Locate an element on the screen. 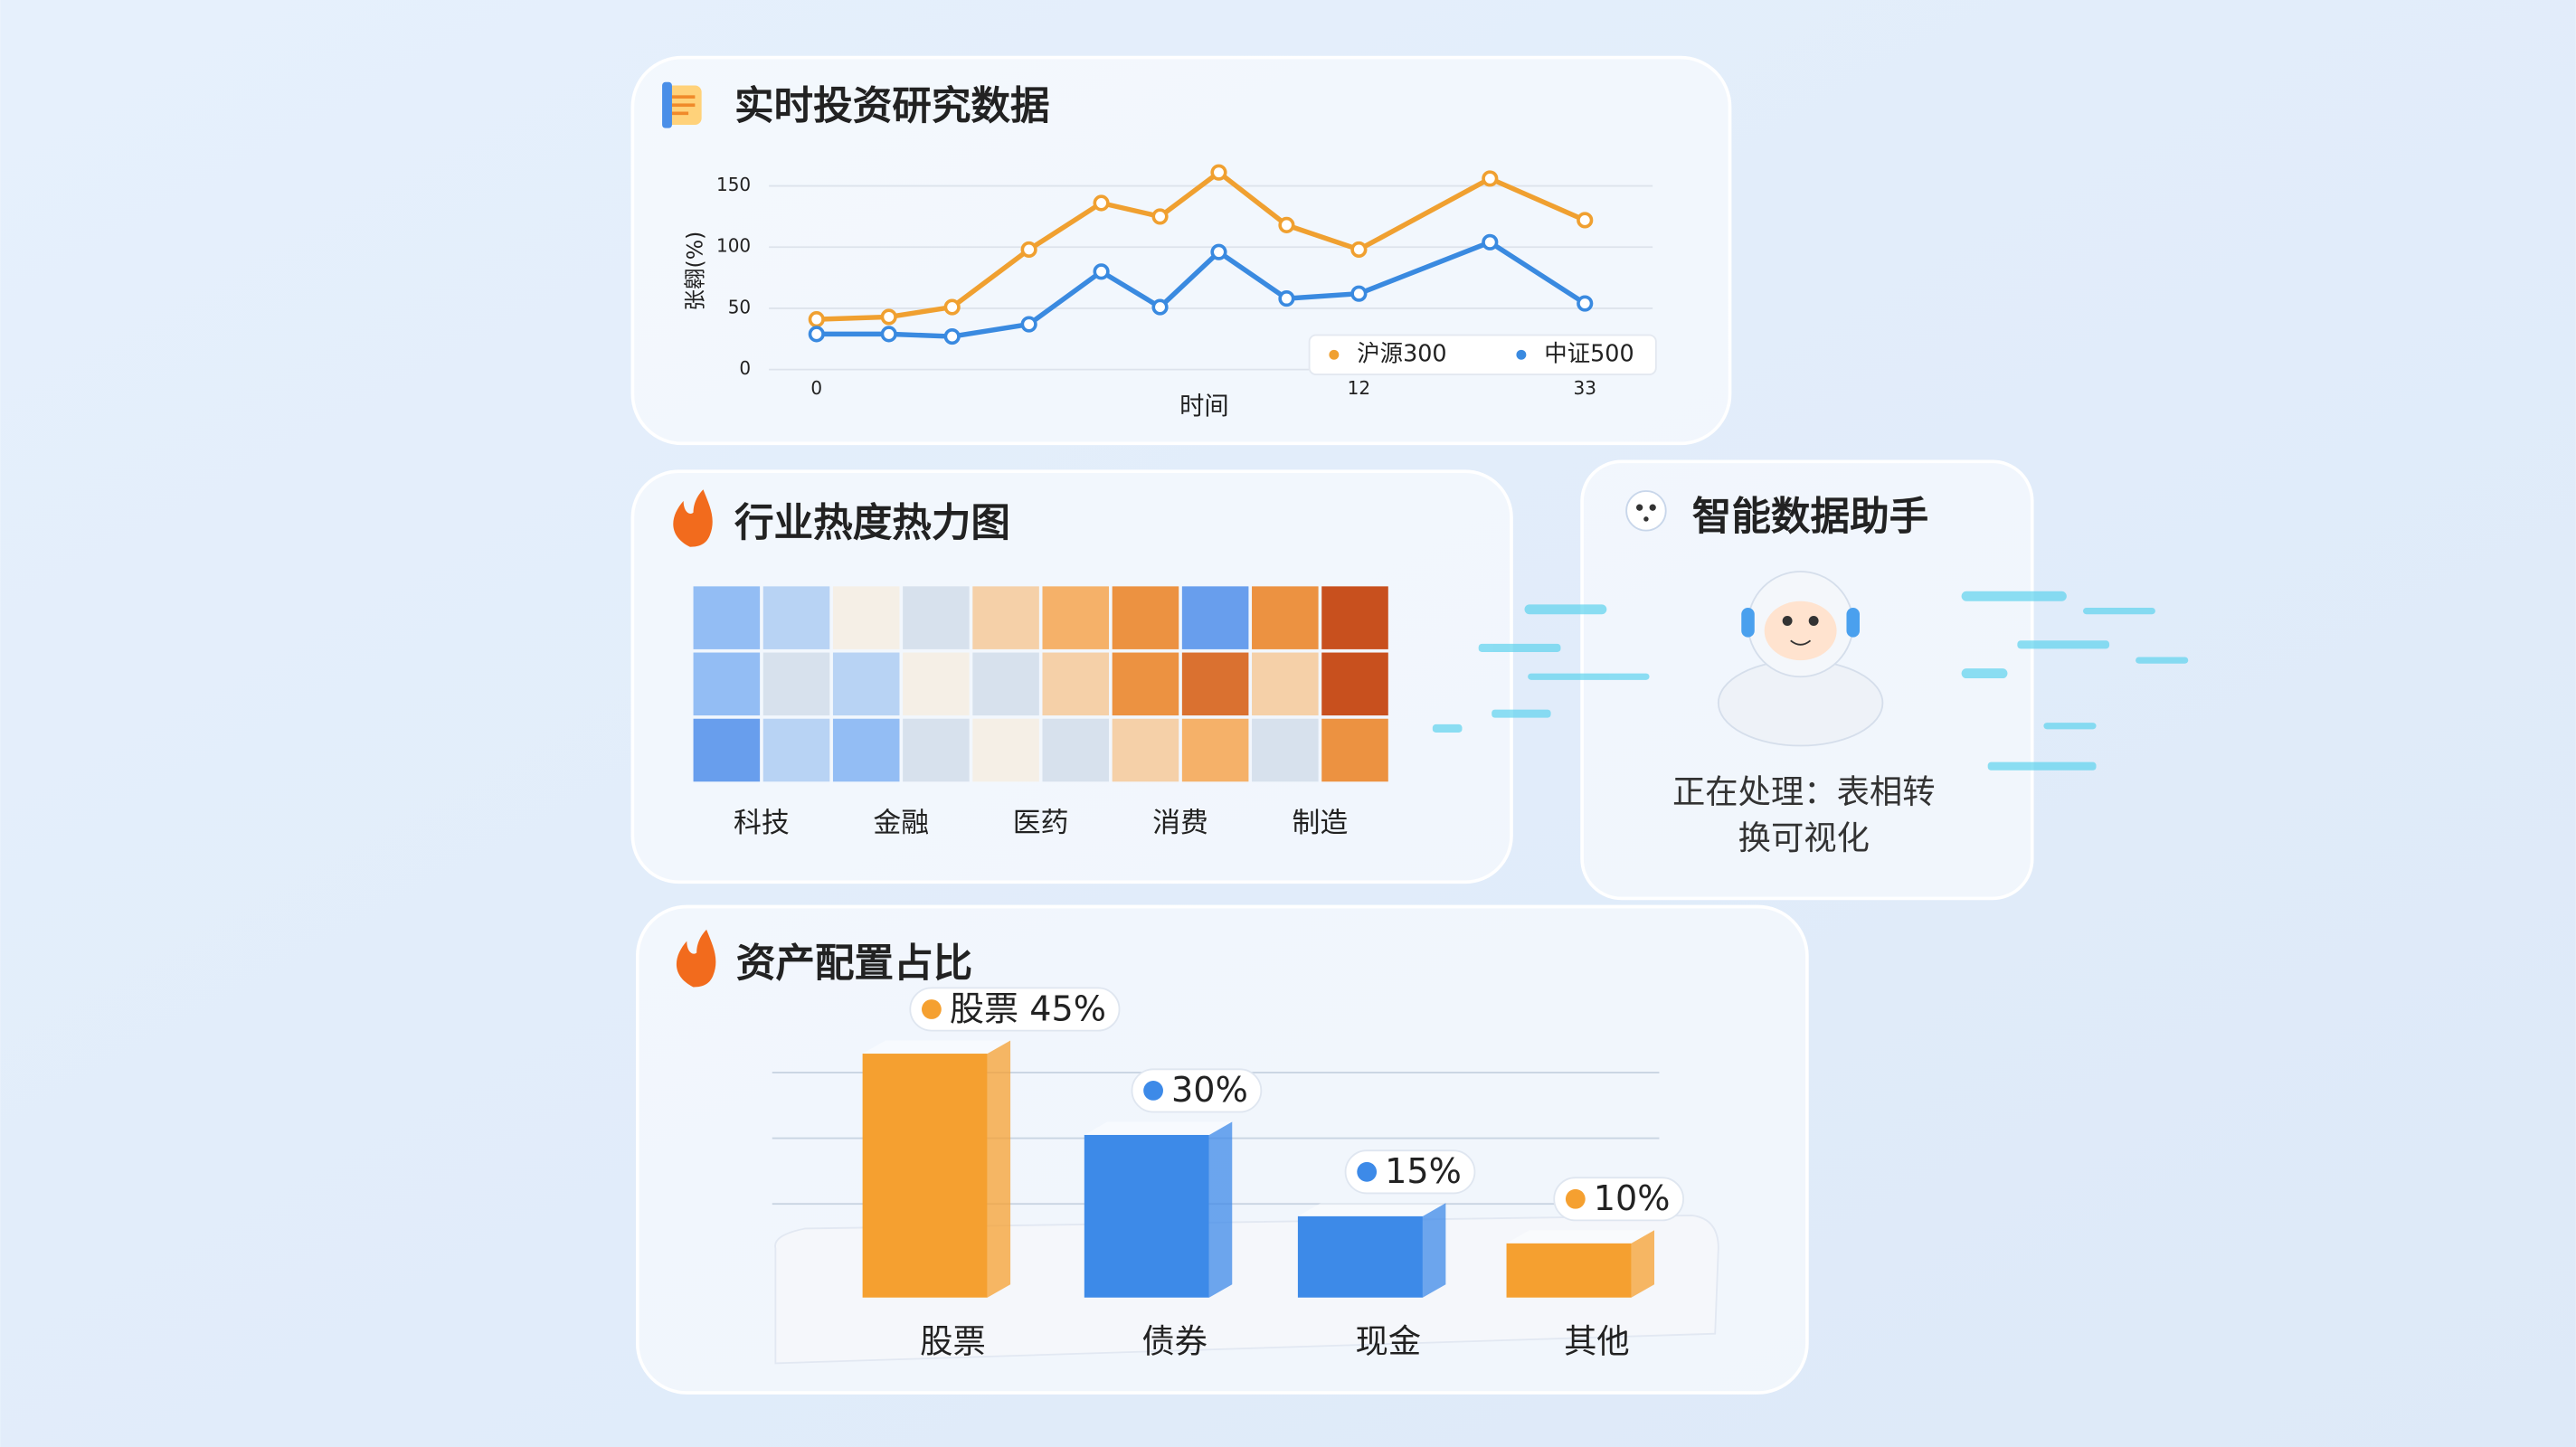  x-tick-label: 债券 is located at coordinates (1174, 1341).